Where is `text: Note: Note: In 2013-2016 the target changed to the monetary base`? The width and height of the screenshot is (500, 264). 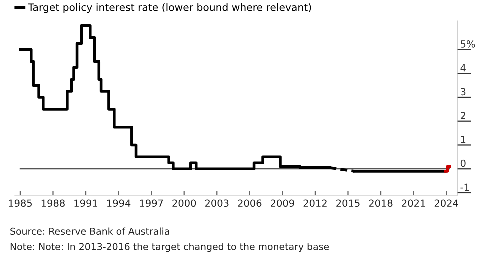
text: Note: Note: In 2013-2016 the target changed to the monetary base is located at coordinates (170, 247).